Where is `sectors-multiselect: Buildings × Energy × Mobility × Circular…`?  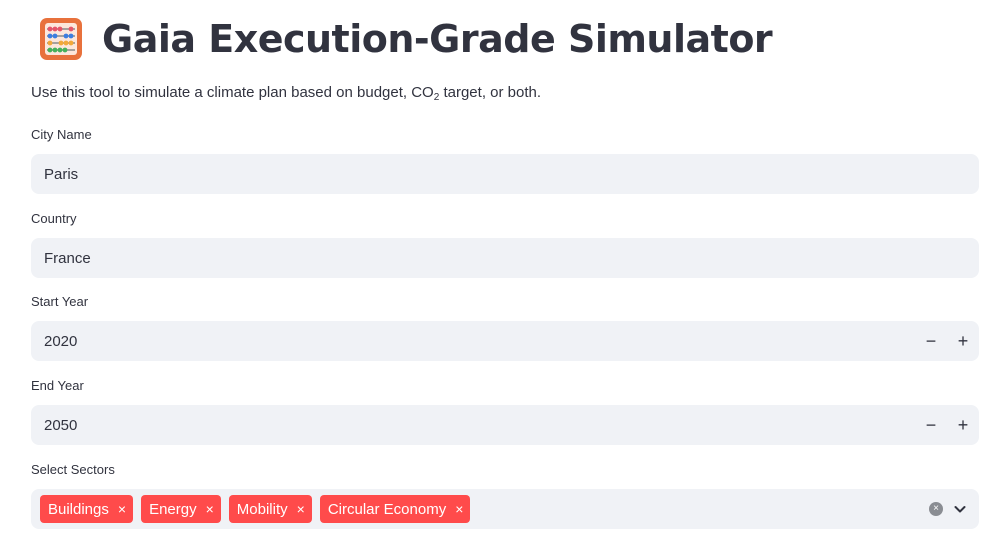
sectors-multiselect: Buildings × Energy × Mobility × Circular… is located at coordinates (505, 509).